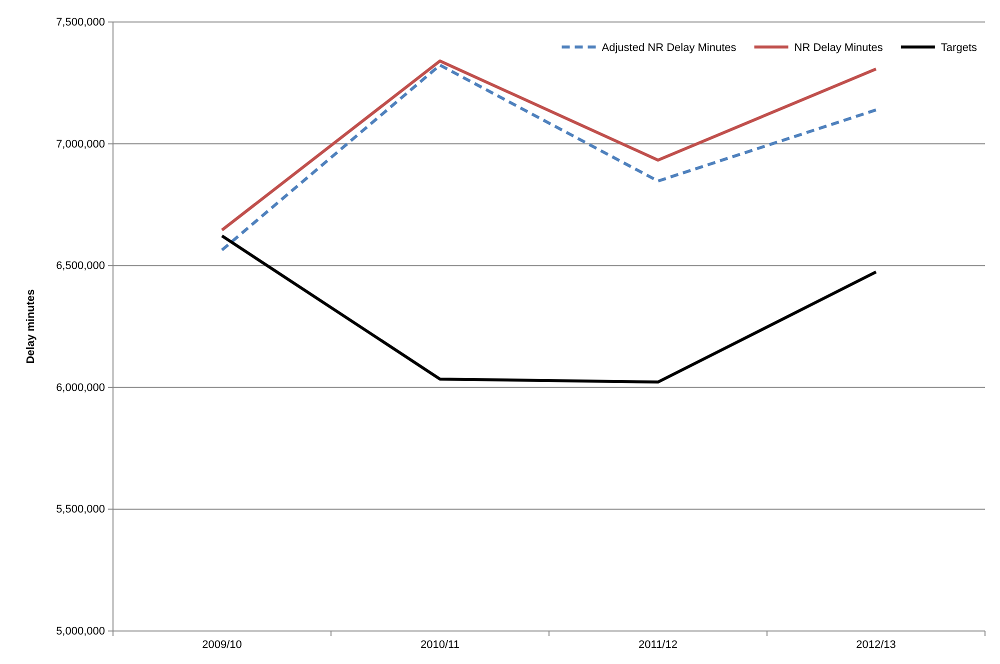 This screenshot has width=1000, height=664. I want to click on x-tick-label: 2010/11, so click(440, 644).